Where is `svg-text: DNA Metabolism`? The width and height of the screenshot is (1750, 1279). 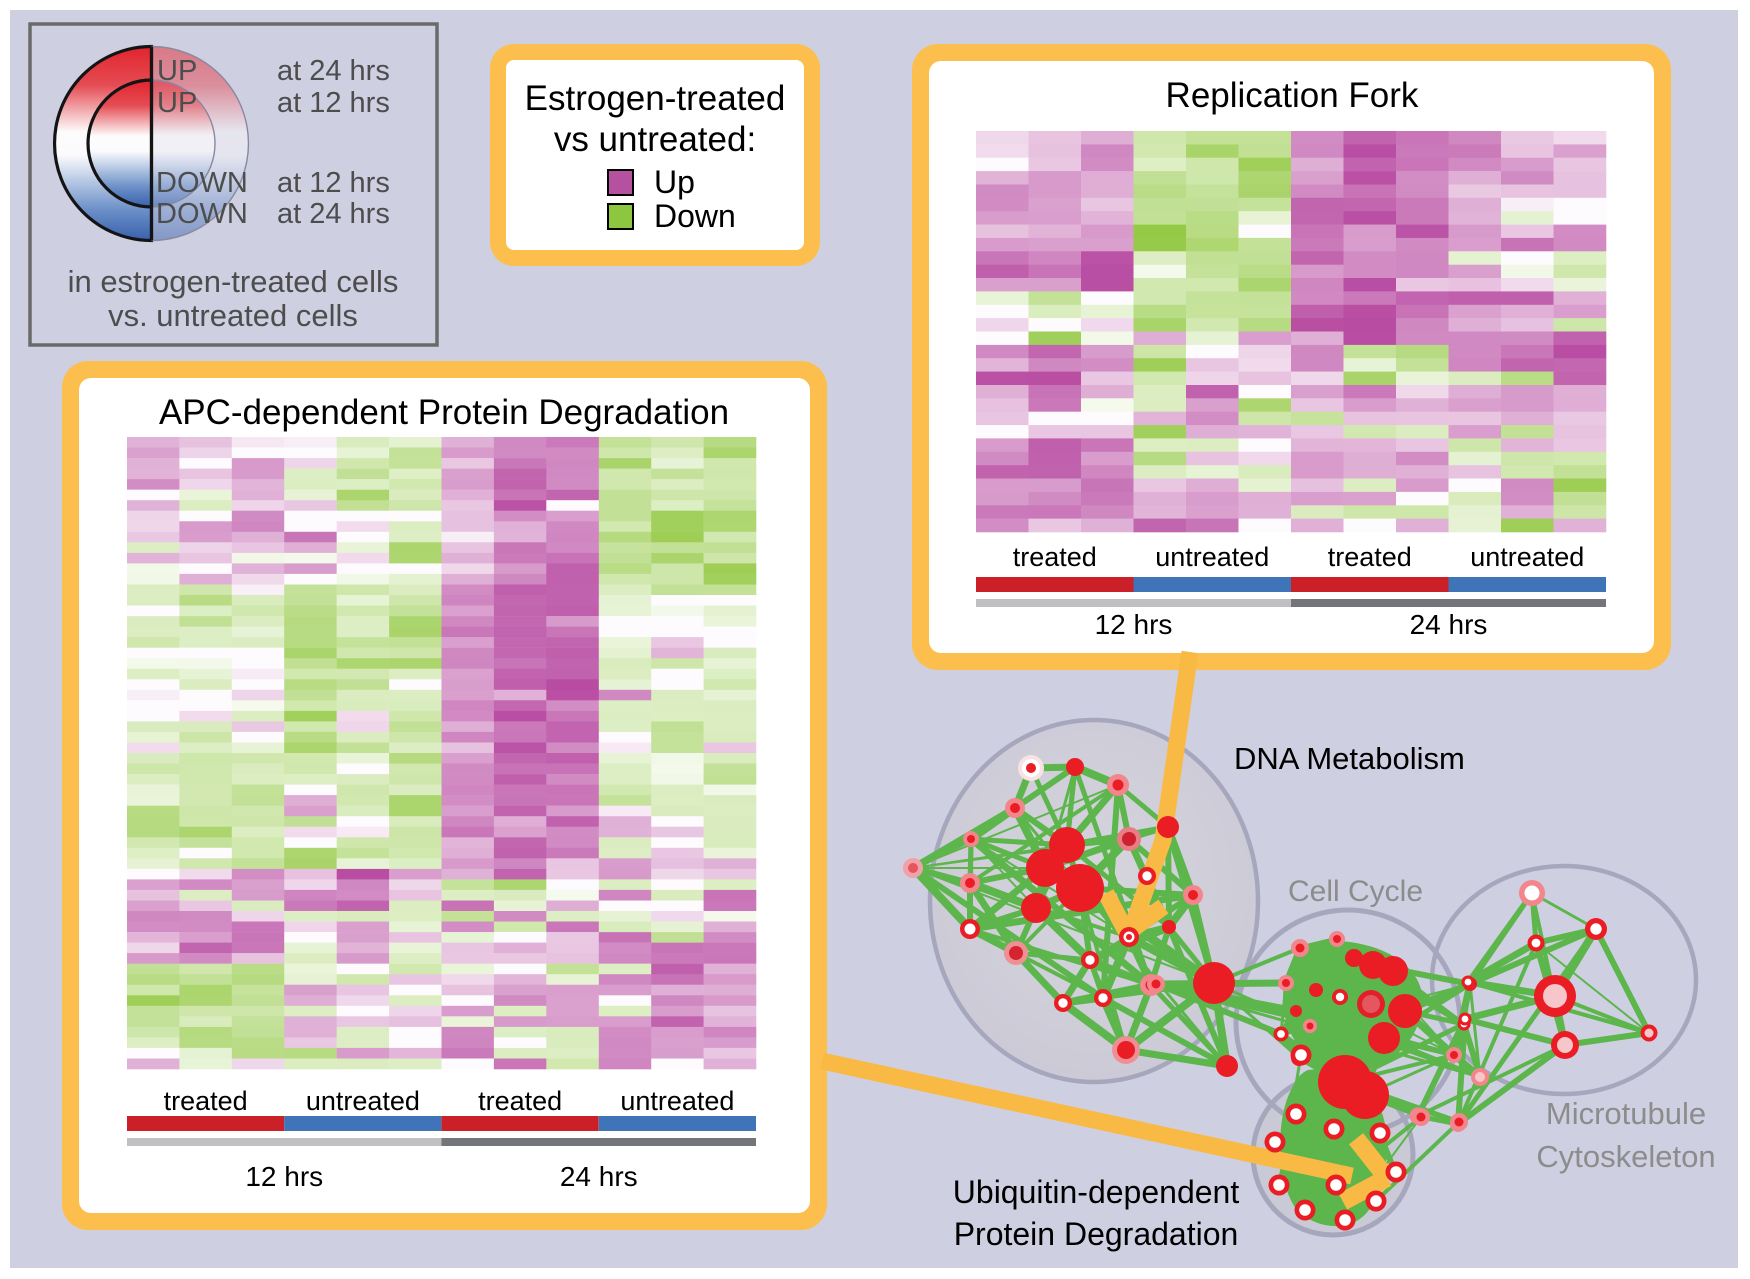 svg-text: DNA Metabolism is located at coordinates (1349, 758).